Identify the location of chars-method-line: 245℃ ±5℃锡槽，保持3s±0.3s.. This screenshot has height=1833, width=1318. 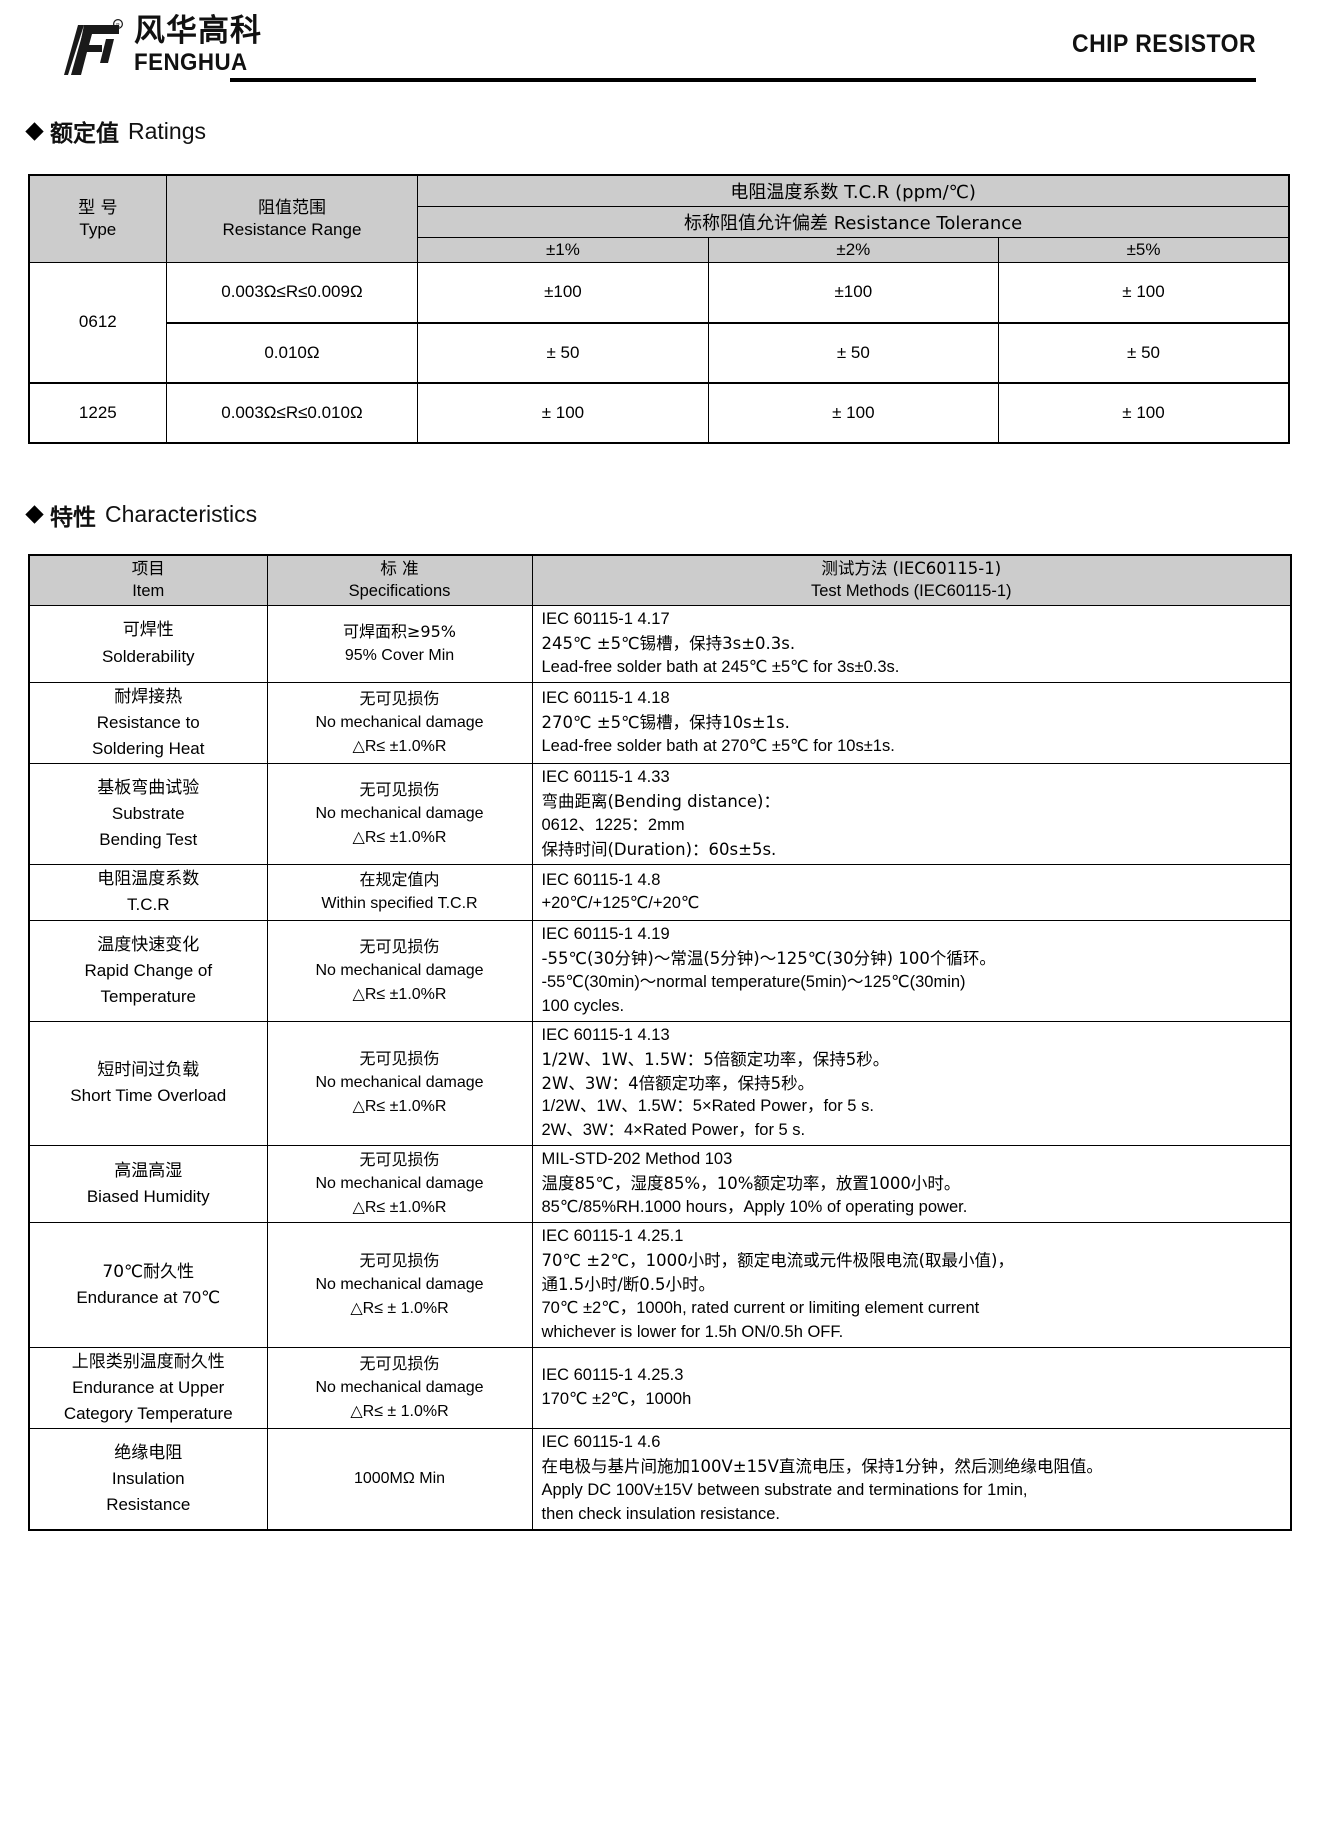
(668, 643).